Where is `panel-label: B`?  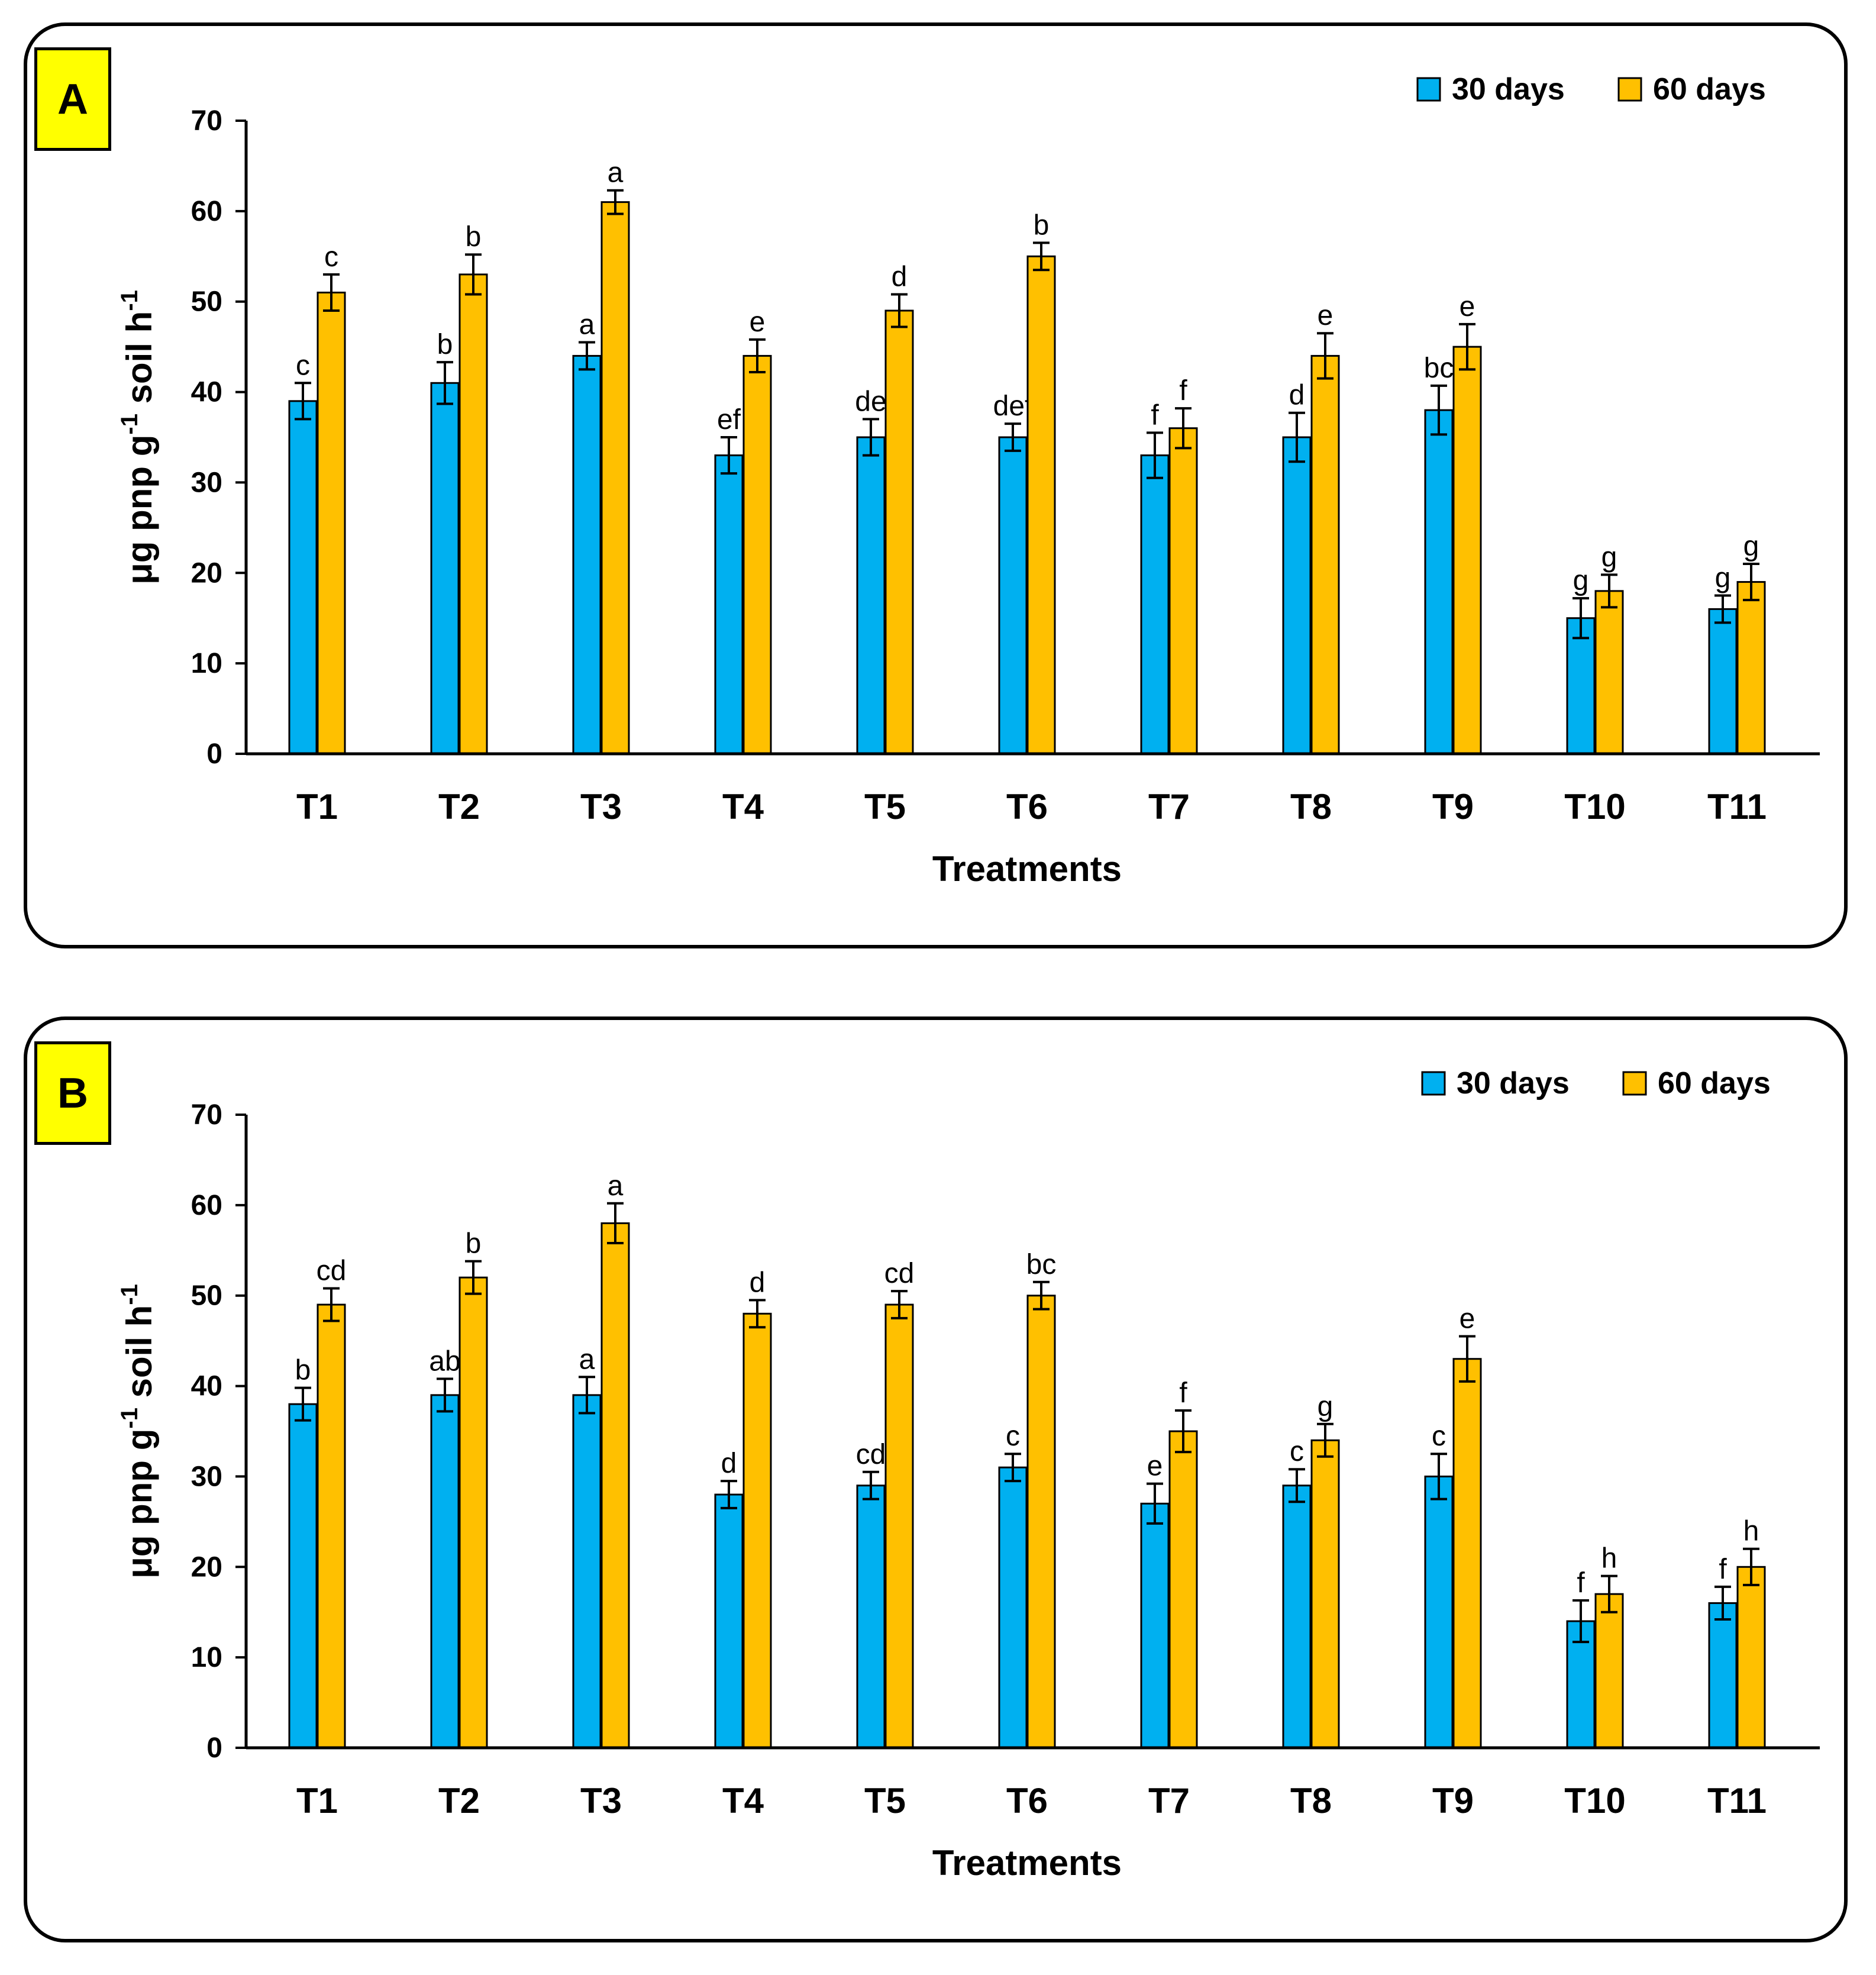 panel-label: B is located at coordinates (72, 1093).